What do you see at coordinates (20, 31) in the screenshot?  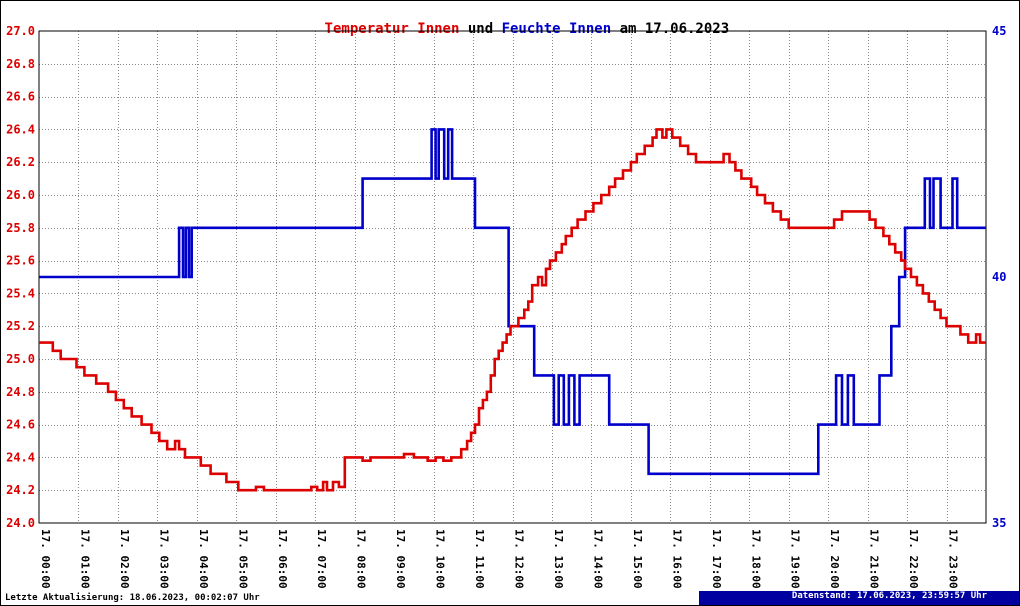 I see `left-axis-tick-label: 27.0` at bounding box center [20, 31].